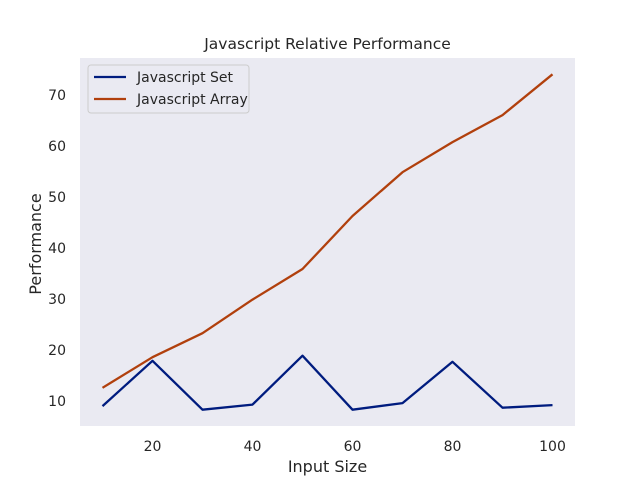 The height and width of the screenshot is (480, 640). What do you see at coordinates (57, 300) in the screenshot?
I see `y-tick-label: 30` at bounding box center [57, 300].